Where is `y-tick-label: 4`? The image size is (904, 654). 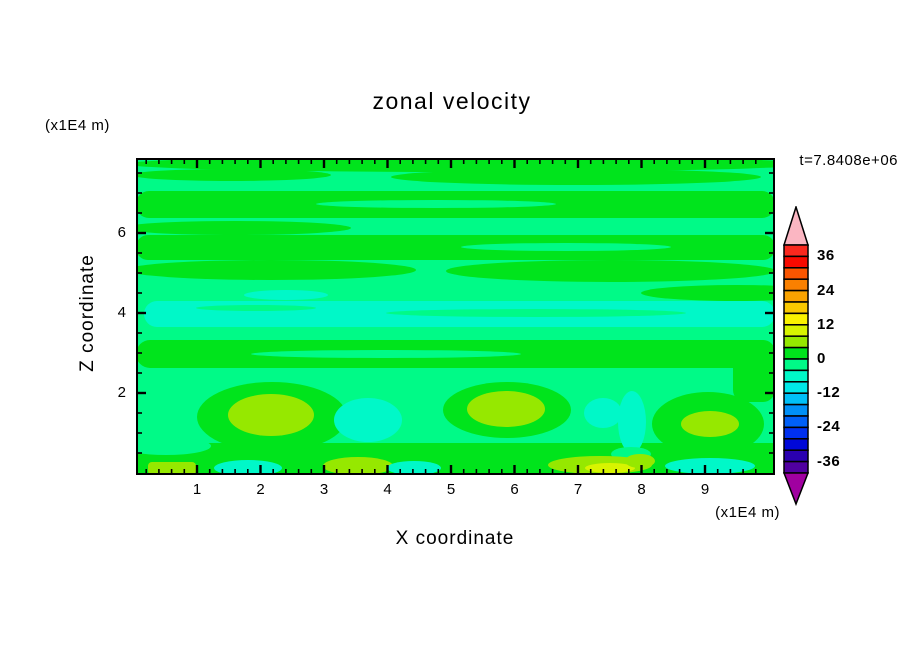
y-tick-label: 4 is located at coordinates (121, 312).